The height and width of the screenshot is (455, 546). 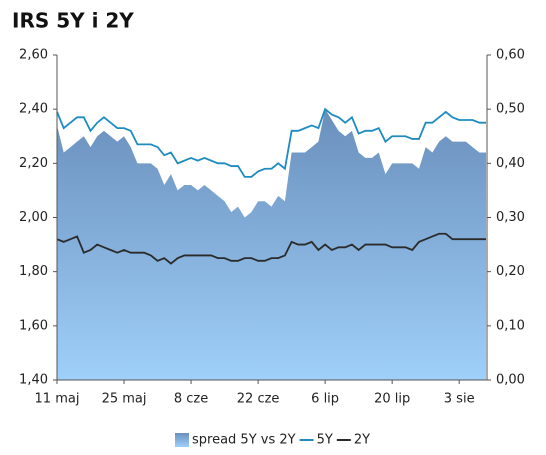 What do you see at coordinates (244, 440) in the screenshot?
I see `legend-label: spread 5Y vs 2Y` at bounding box center [244, 440].